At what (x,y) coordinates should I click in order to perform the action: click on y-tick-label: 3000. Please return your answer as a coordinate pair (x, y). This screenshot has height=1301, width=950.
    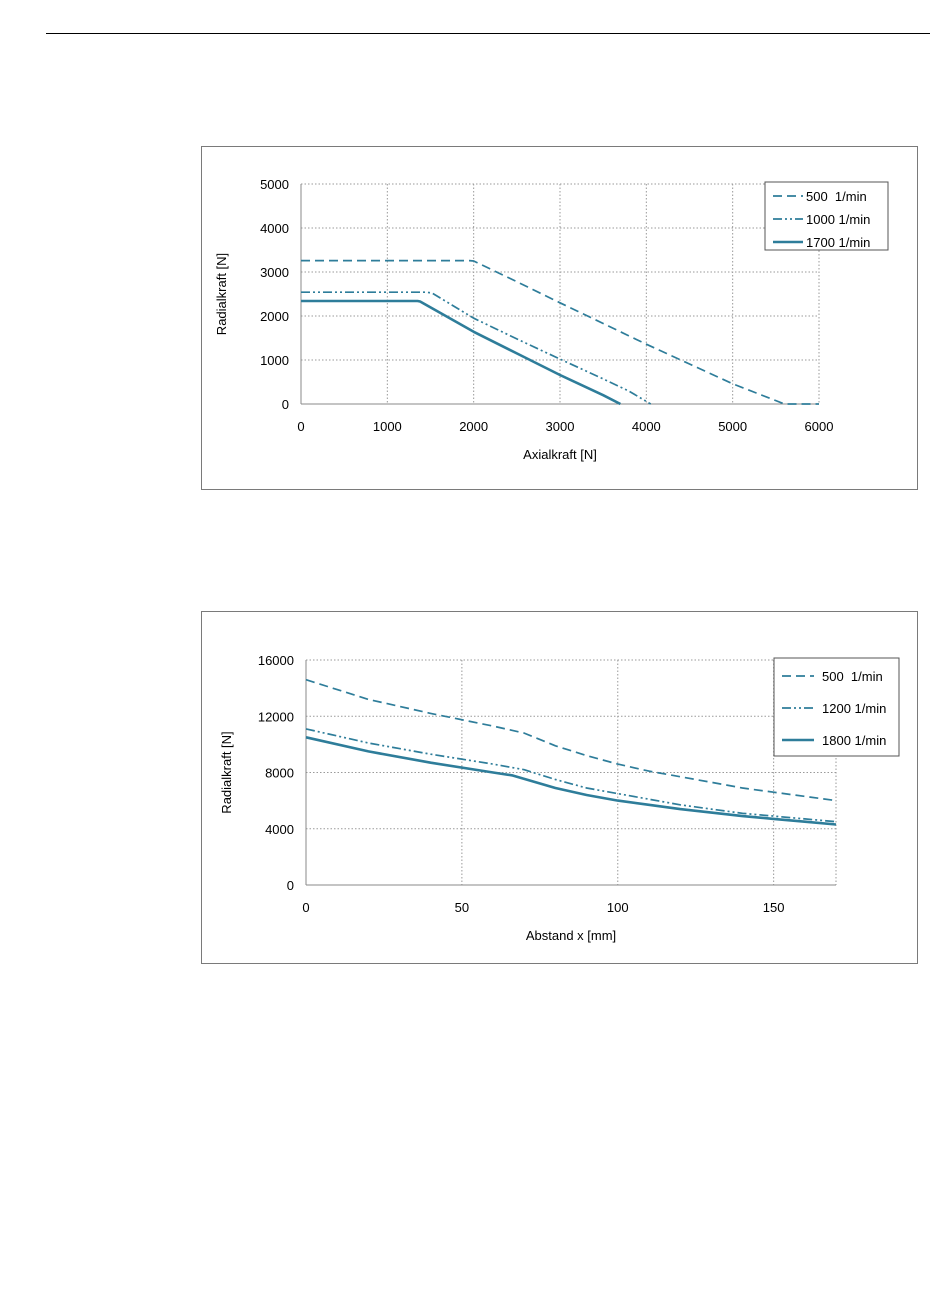
    Looking at the image, I should click on (274, 272).